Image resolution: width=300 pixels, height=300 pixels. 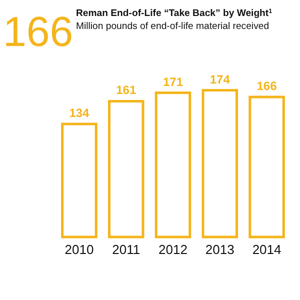 What do you see at coordinates (174, 13) in the screenshot?
I see `chart-title: Reman End-of-Life “Take Back” by Weight$^{1}$` at bounding box center [174, 13].